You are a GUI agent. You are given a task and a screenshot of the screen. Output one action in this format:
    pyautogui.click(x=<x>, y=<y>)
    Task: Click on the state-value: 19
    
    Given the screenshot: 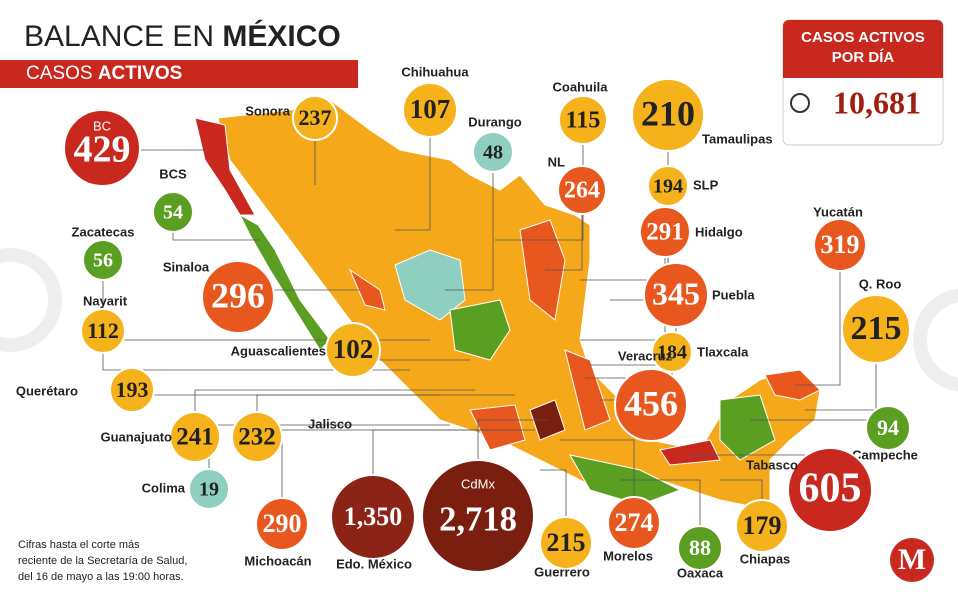 What is the action you would take?
    pyautogui.click(x=209, y=490)
    